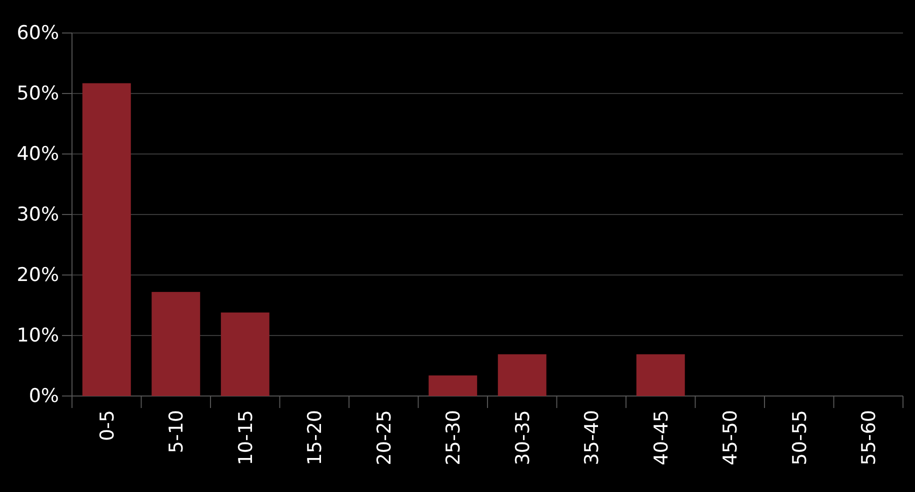 Image resolution: width=915 pixels, height=492 pixels. What do you see at coordinates (592, 438) in the screenshot?
I see `x-tick-label: 35-40` at bounding box center [592, 438].